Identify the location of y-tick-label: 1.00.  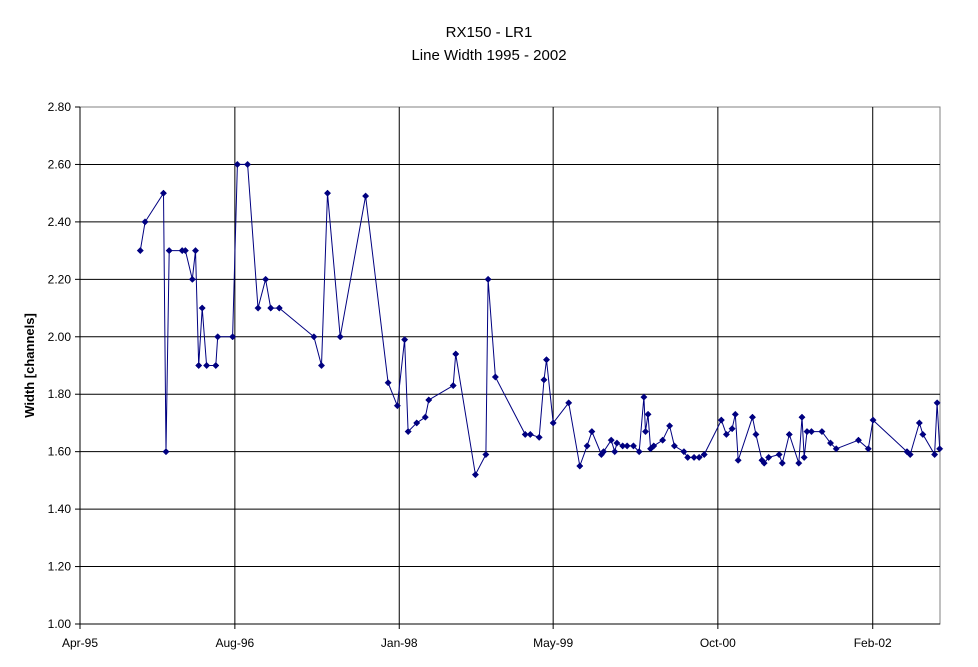
(60, 624).